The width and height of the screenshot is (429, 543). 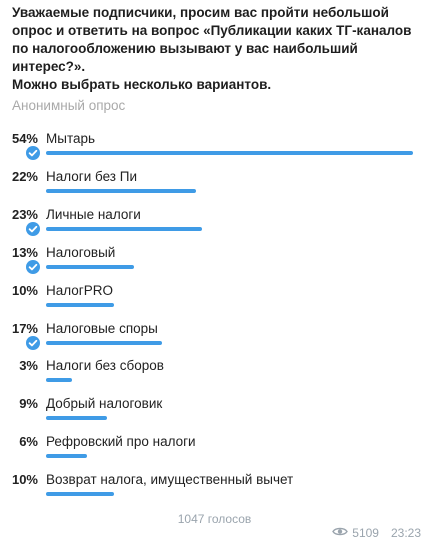 I want to click on poll-option: 17% Налоговые споры, so click(x=214, y=338).